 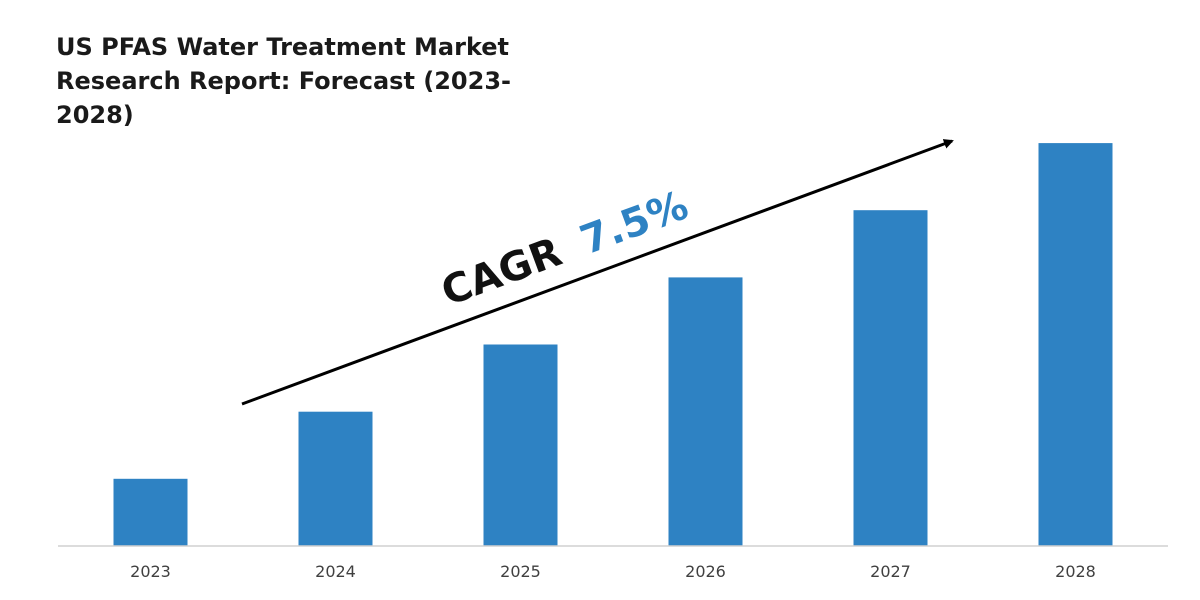 I want to click on cagr-label: CAGR 7.5%, so click(x=565, y=248).